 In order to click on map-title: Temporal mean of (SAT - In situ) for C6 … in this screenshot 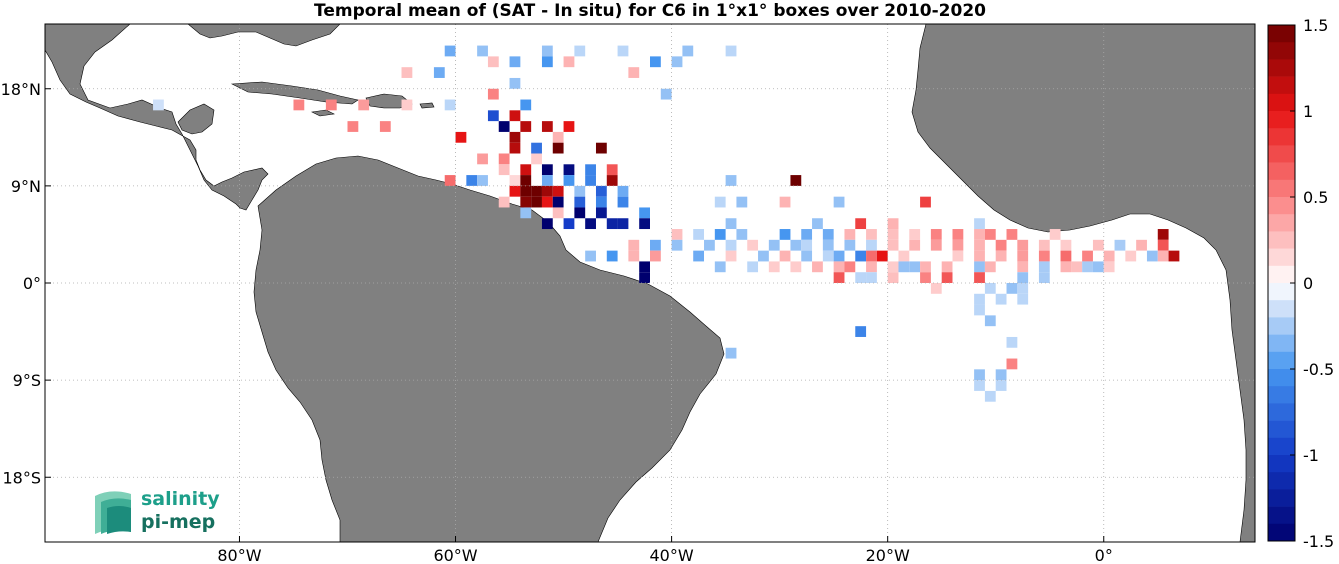, I will do `click(650, 11)`.